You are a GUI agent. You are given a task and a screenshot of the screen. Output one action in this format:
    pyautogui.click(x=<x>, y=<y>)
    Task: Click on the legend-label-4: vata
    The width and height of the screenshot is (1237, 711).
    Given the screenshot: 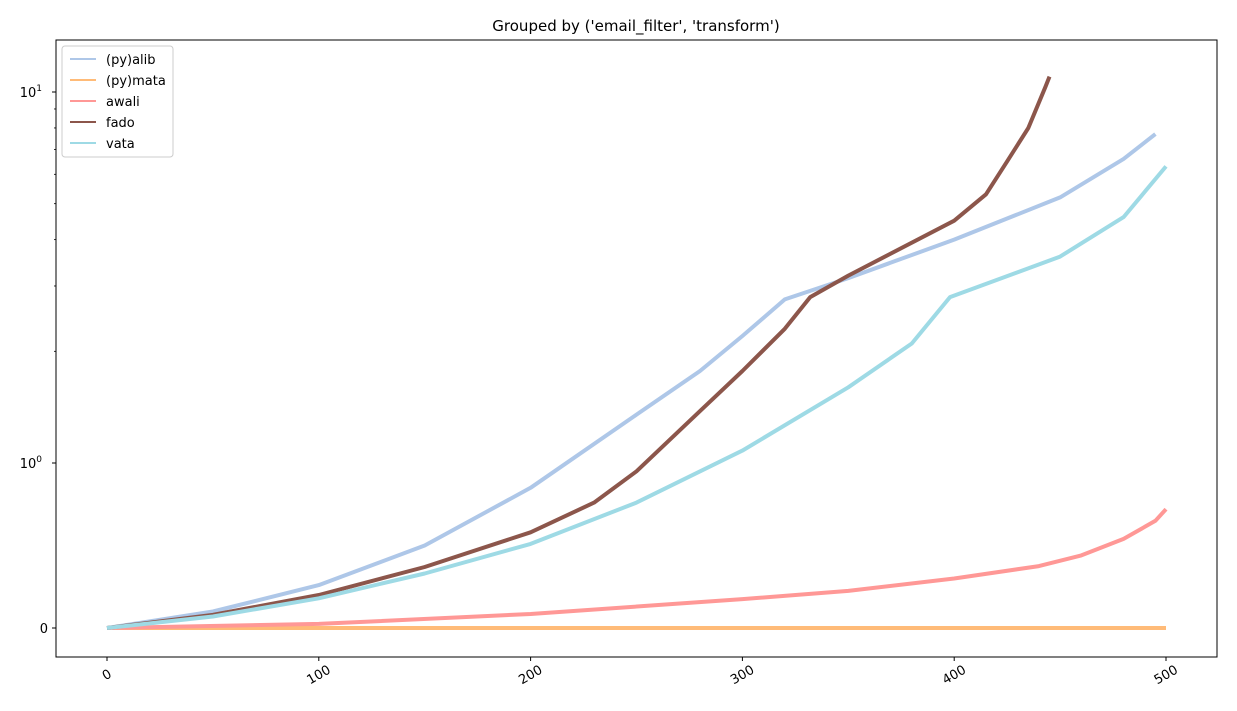 What is the action you would take?
    pyautogui.click(x=120, y=144)
    